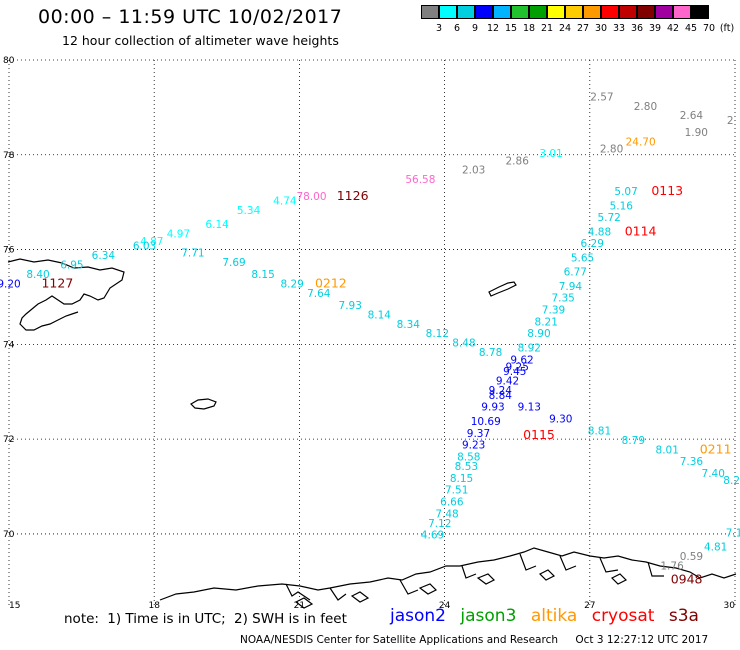 This screenshot has height=650, width=740. I want to click on legend-label: 15, so click(511, 28).